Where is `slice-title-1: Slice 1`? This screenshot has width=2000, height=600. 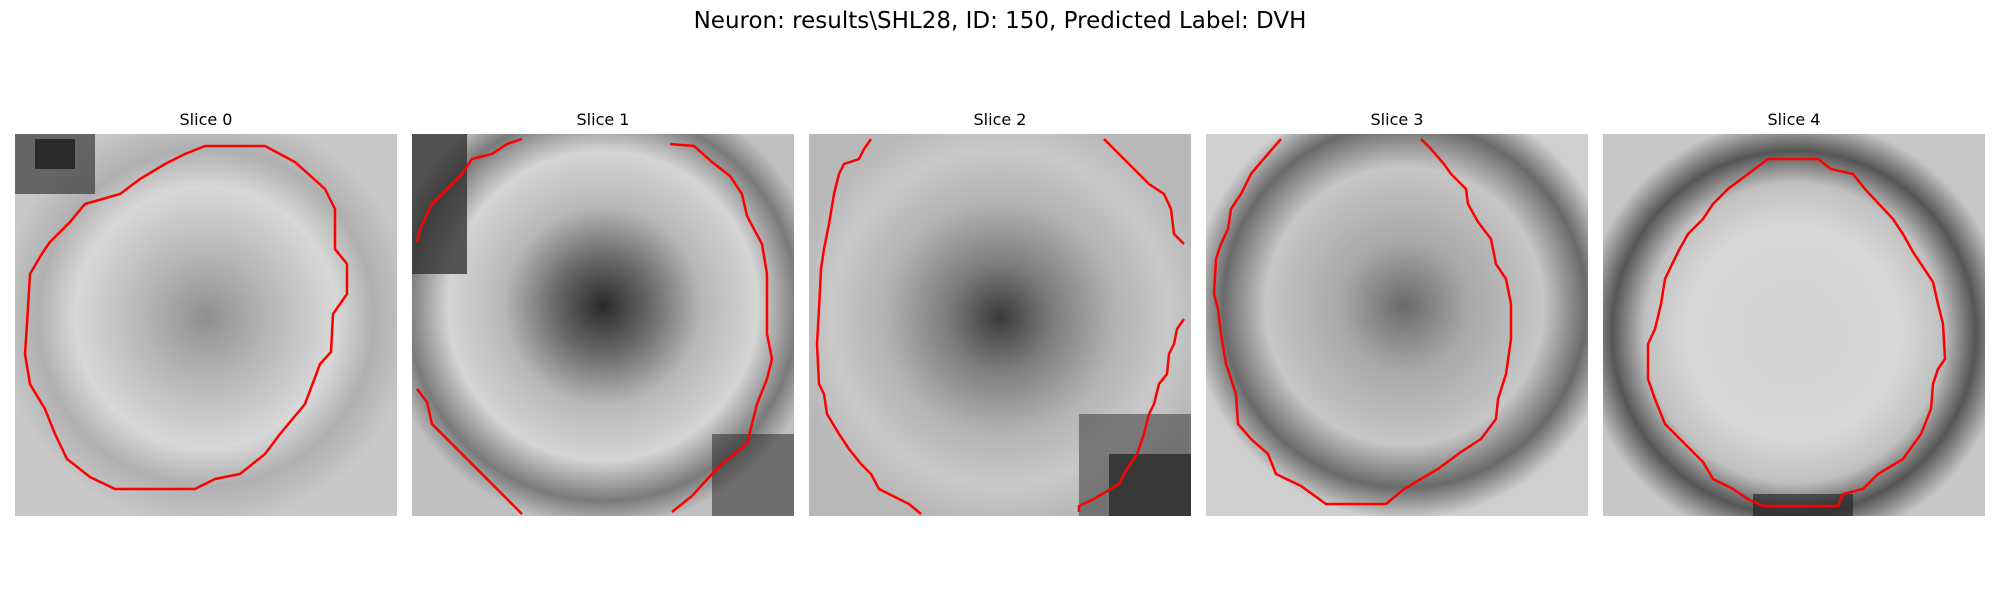 slice-title-1: Slice 1 is located at coordinates (603, 119).